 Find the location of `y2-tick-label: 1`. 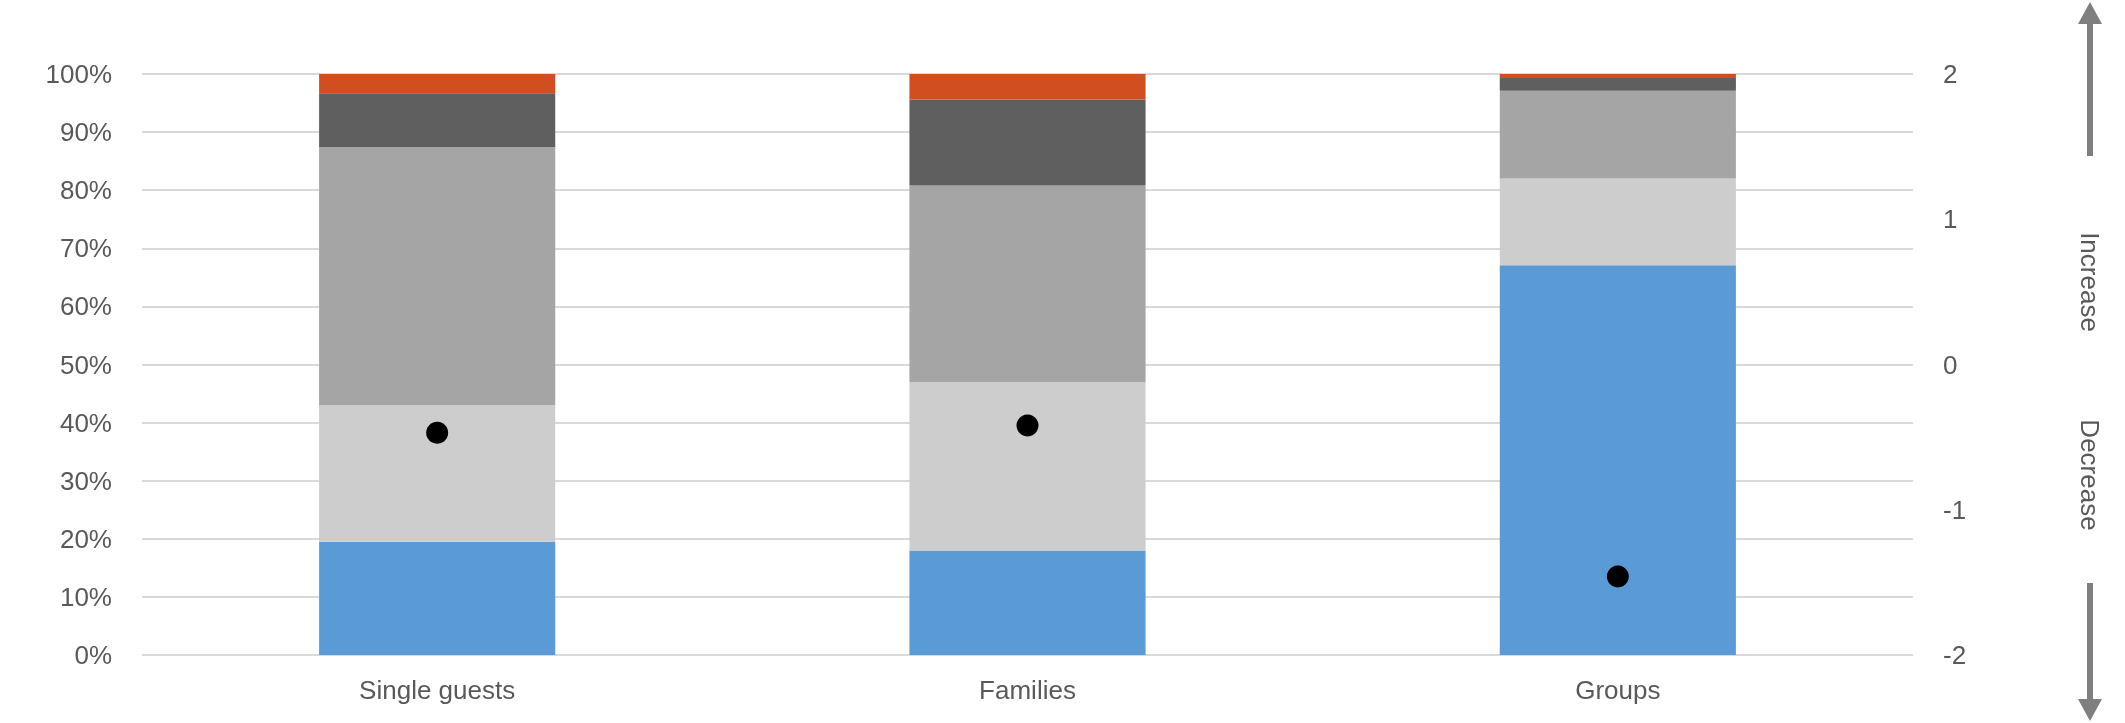

y2-tick-label: 1 is located at coordinates (1950, 219).